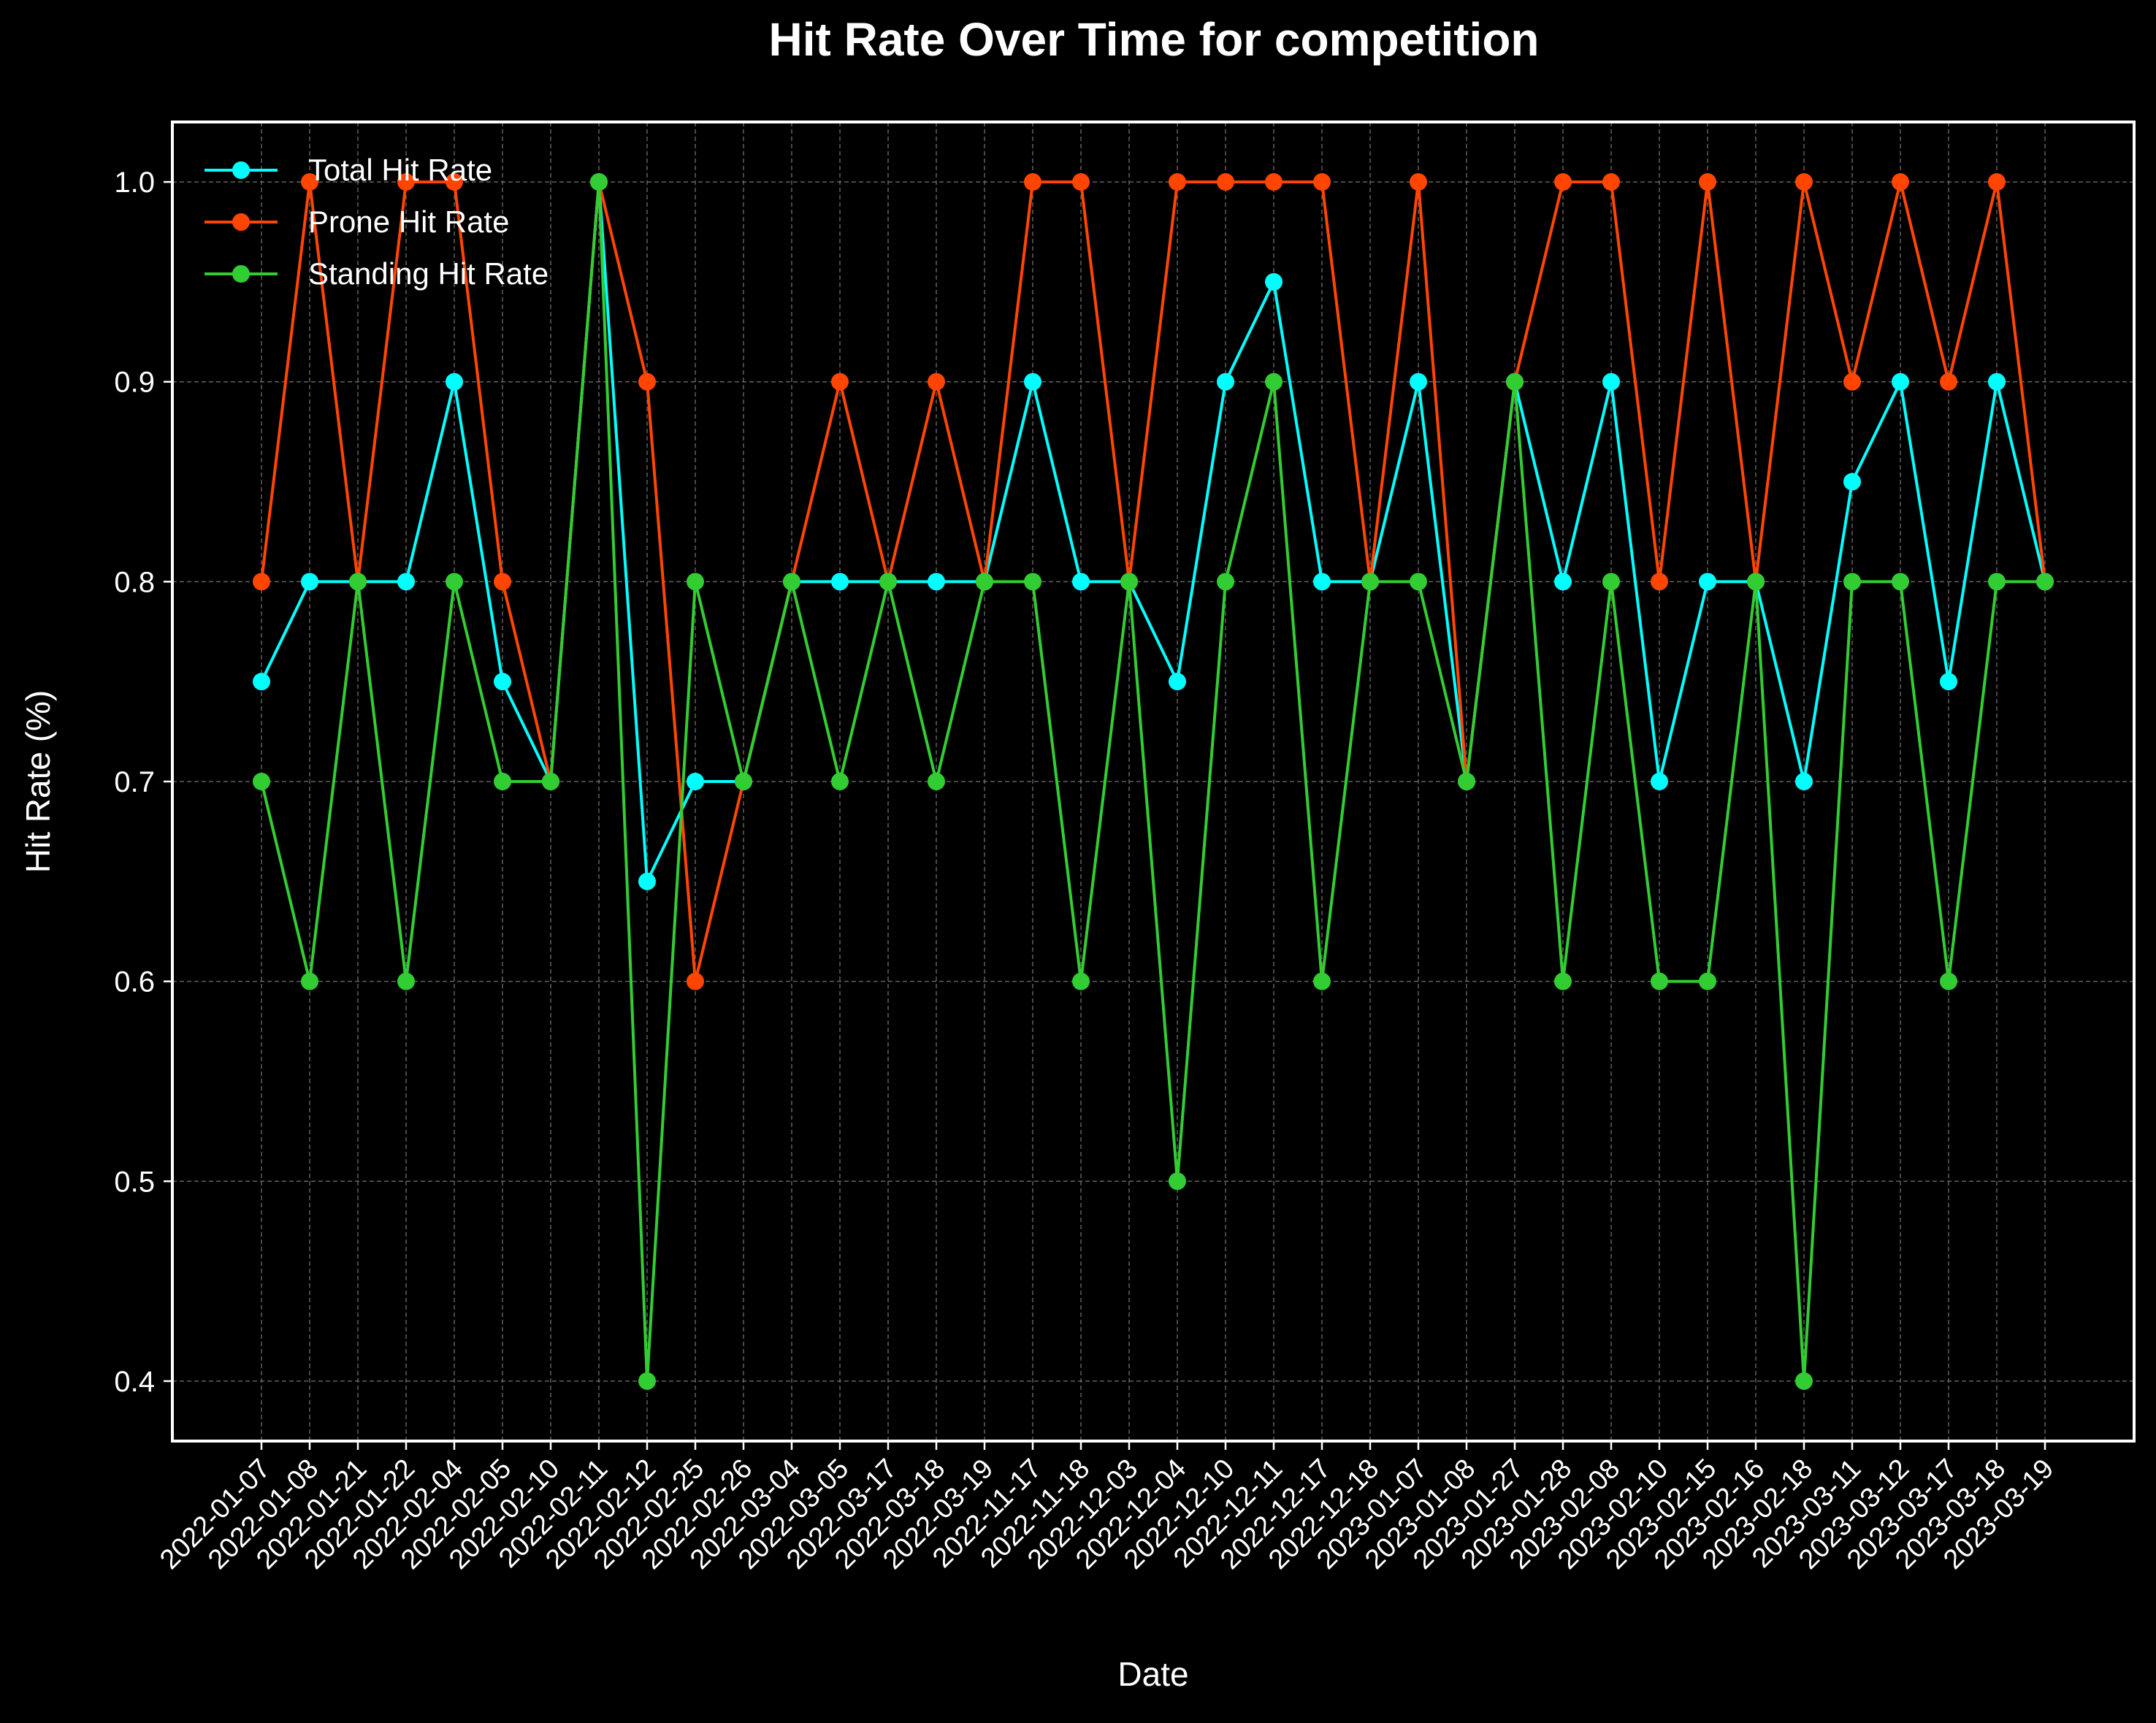 The width and height of the screenshot is (2156, 1723). Describe the element at coordinates (38, 781) in the screenshot. I see `y-axis-label: Hit Rate (%)` at that location.